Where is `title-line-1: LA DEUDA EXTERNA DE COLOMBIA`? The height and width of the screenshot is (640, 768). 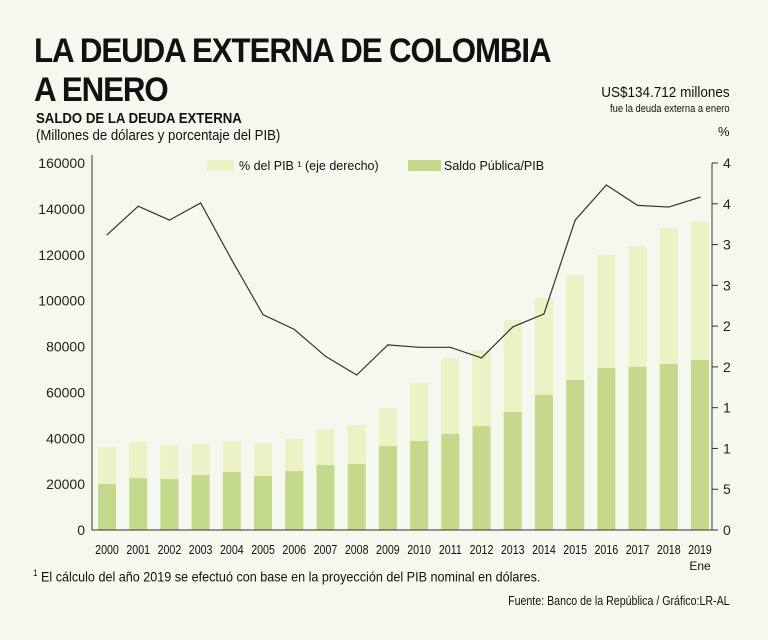 title-line-1: LA DEUDA EXTERNA DE COLOMBIA is located at coordinates (293, 51).